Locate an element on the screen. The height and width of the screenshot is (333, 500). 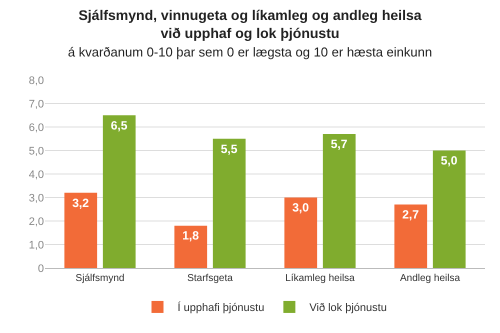
x-tick-label: Sjálfsmynd is located at coordinates (100, 278).